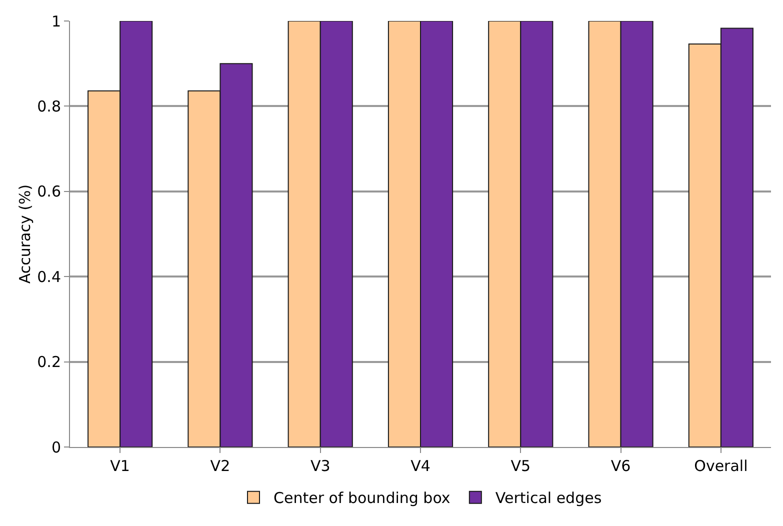 The width and height of the screenshot is (783, 526). Describe the element at coordinates (362, 498) in the screenshot. I see `legend-label: Center of bounding box` at that location.